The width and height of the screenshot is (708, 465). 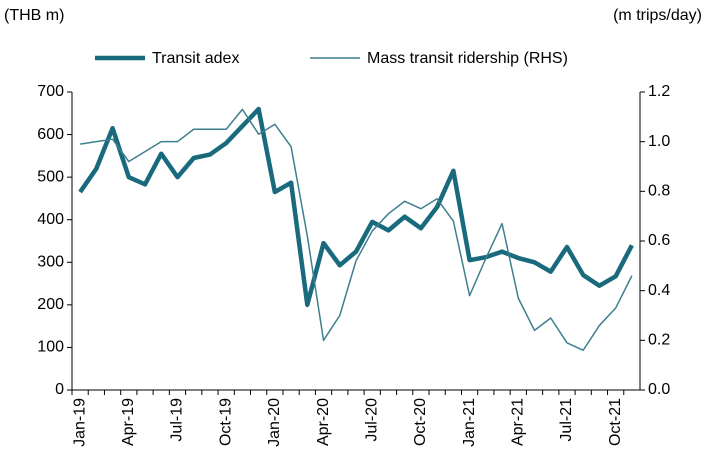 What do you see at coordinates (50, 347) in the screenshot?
I see `y-tick-label: 100` at bounding box center [50, 347].